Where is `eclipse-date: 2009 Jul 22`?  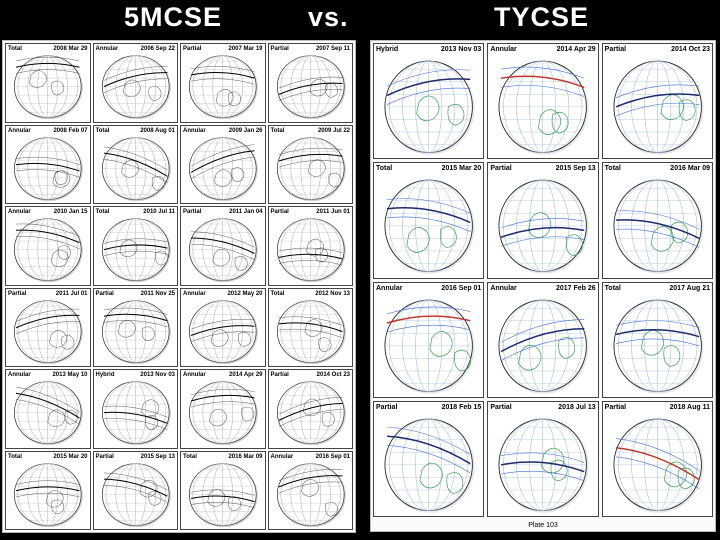
eclipse-date: 2009 Jul 22 is located at coordinates (333, 130).